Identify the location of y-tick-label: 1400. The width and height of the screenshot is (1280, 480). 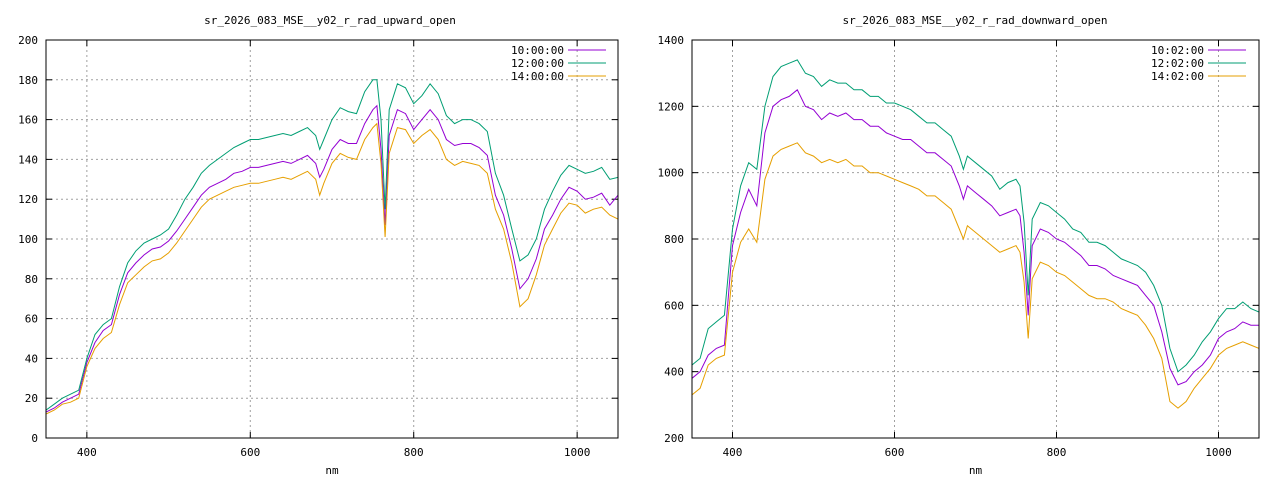
(671, 40).